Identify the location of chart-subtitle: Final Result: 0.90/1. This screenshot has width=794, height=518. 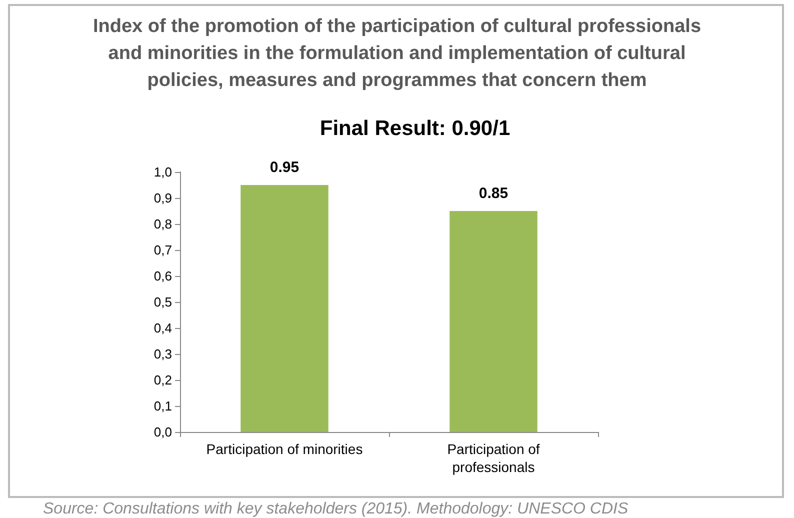
(415, 128).